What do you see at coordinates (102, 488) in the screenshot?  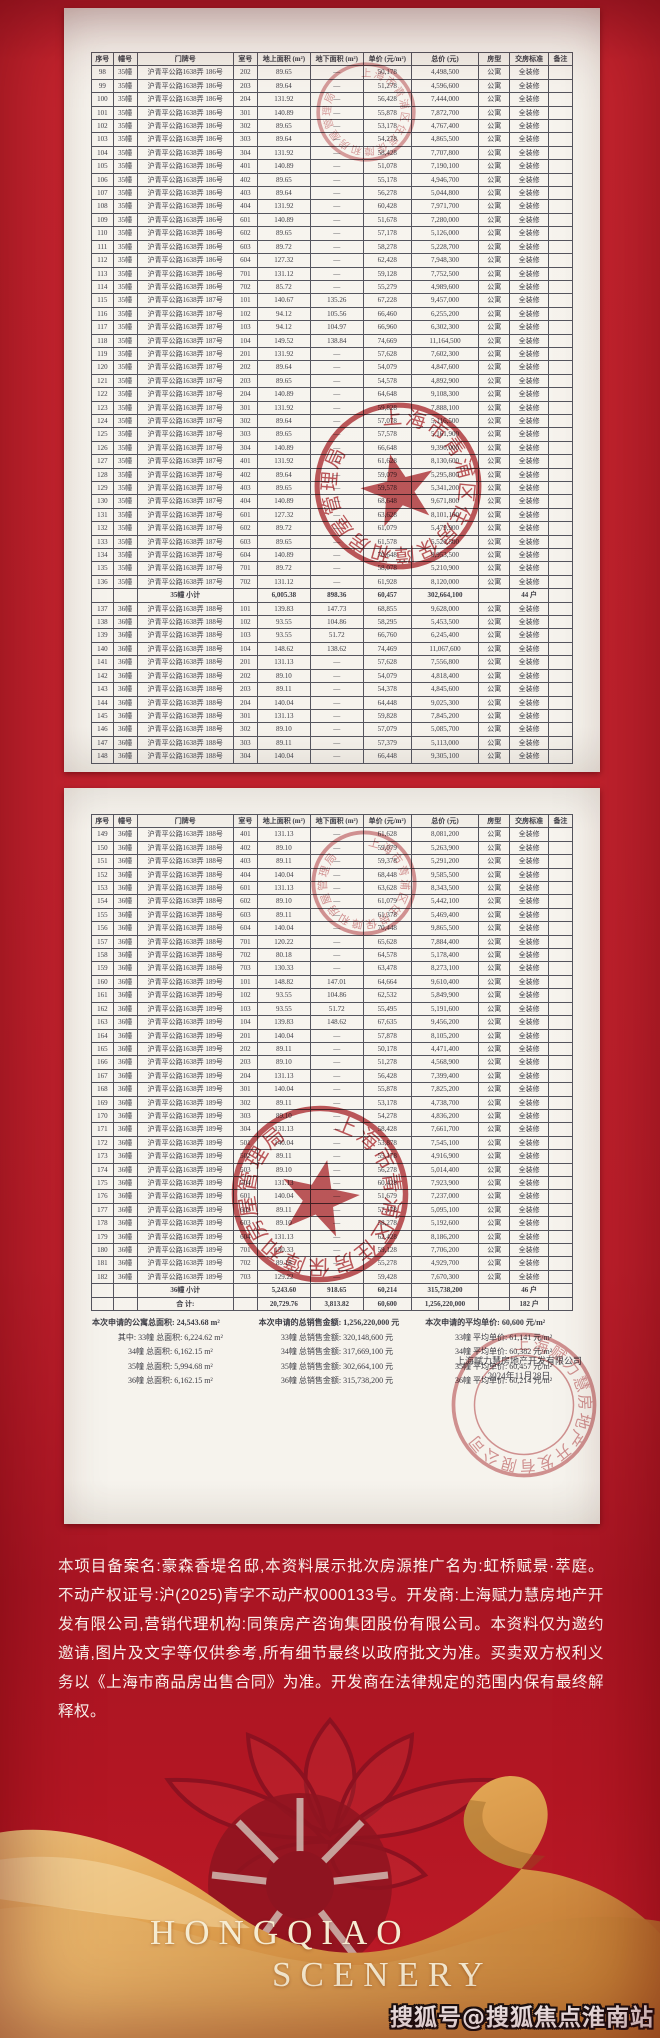 I see `table-cell: 129` at bounding box center [102, 488].